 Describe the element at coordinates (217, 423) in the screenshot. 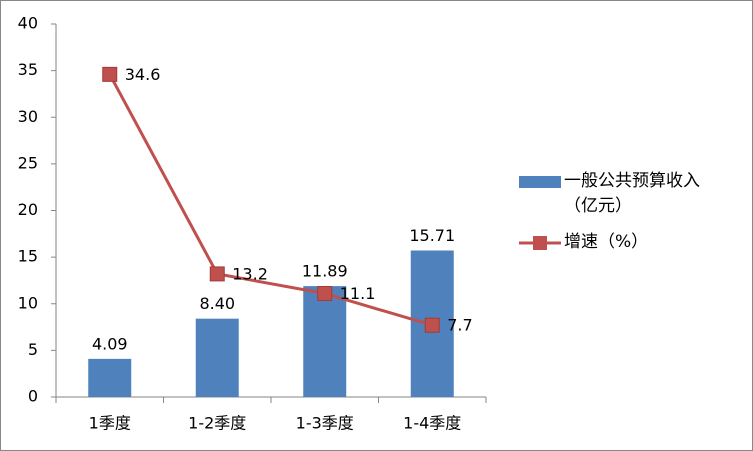

I see `x-tick-label: 1-2季度` at that location.